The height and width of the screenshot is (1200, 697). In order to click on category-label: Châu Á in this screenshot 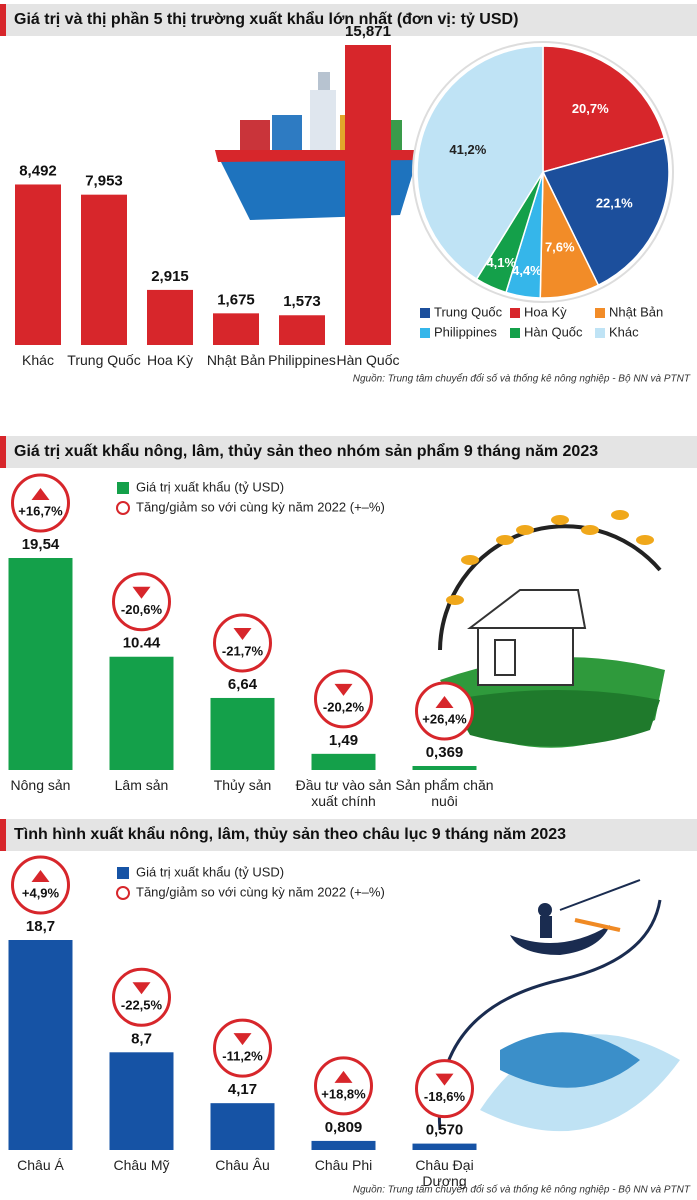, I will do `click(40, 1165)`.